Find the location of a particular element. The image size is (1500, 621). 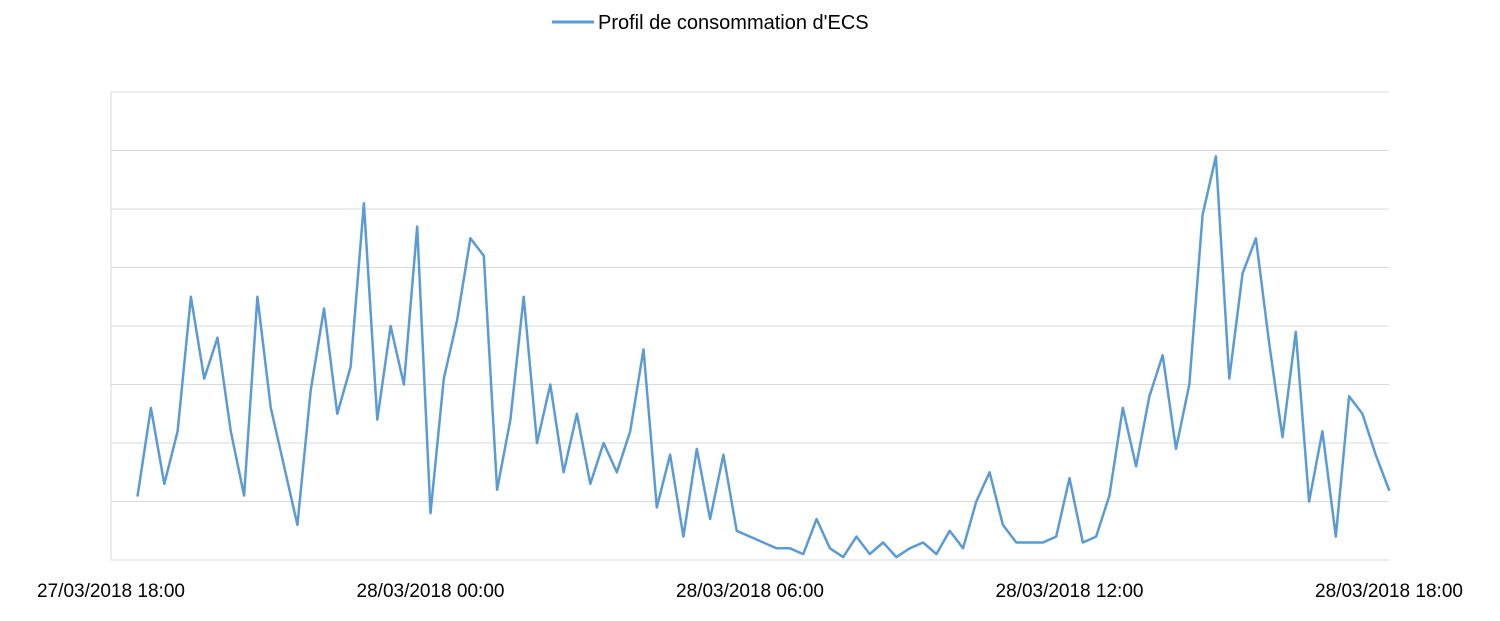

x-tick-label: 28/03/2018 00:00 is located at coordinates (431, 591).